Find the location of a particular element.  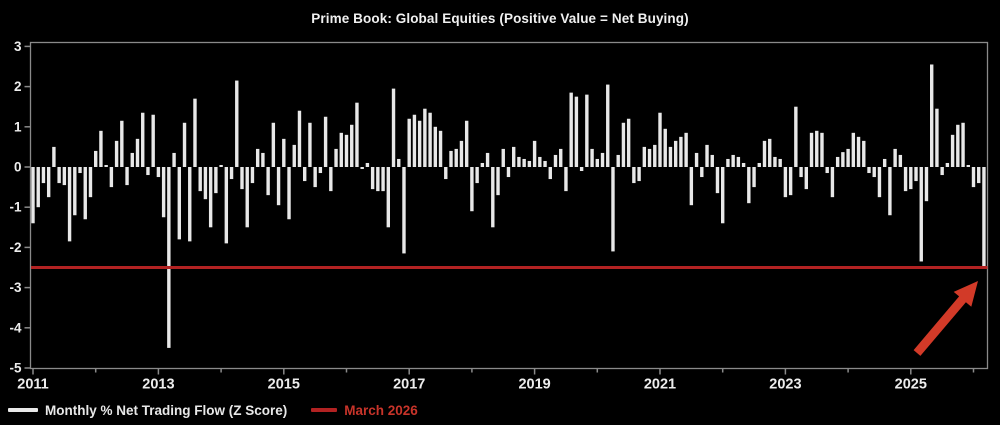

x-axis-label: 2011 is located at coordinates (32, 385).